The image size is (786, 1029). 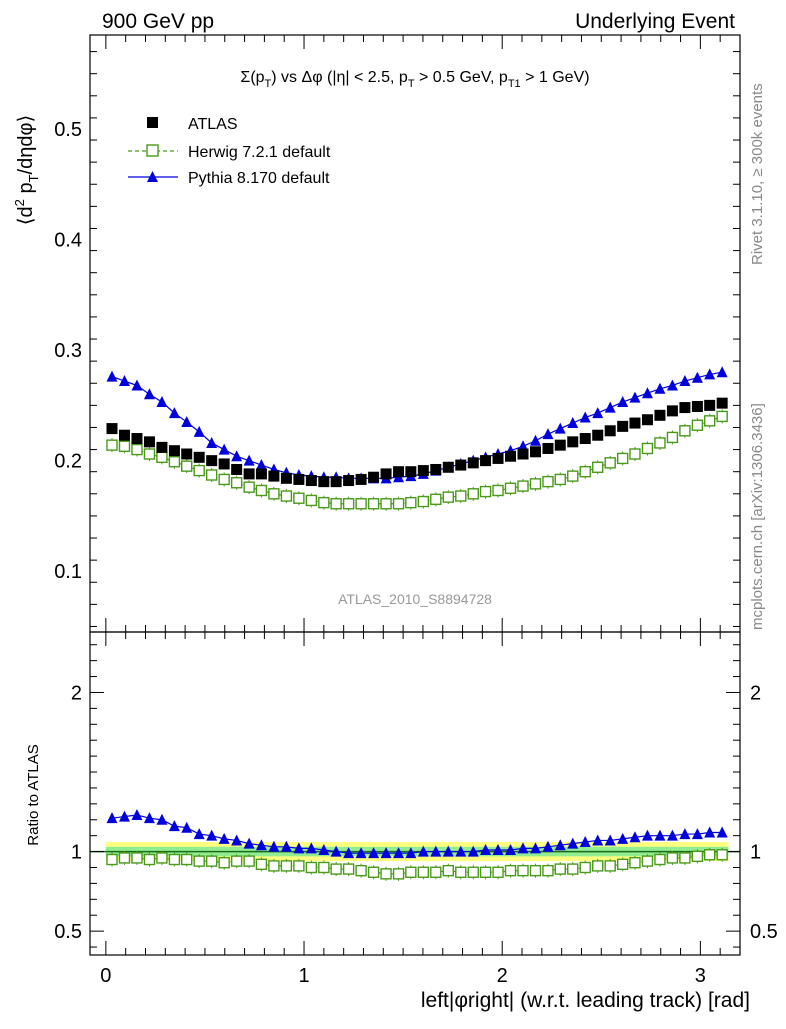 What do you see at coordinates (757, 516) in the screenshot?
I see `mcplots-label: mcplots.cern.ch [arXiv:1306.3436]` at bounding box center [757, 516].